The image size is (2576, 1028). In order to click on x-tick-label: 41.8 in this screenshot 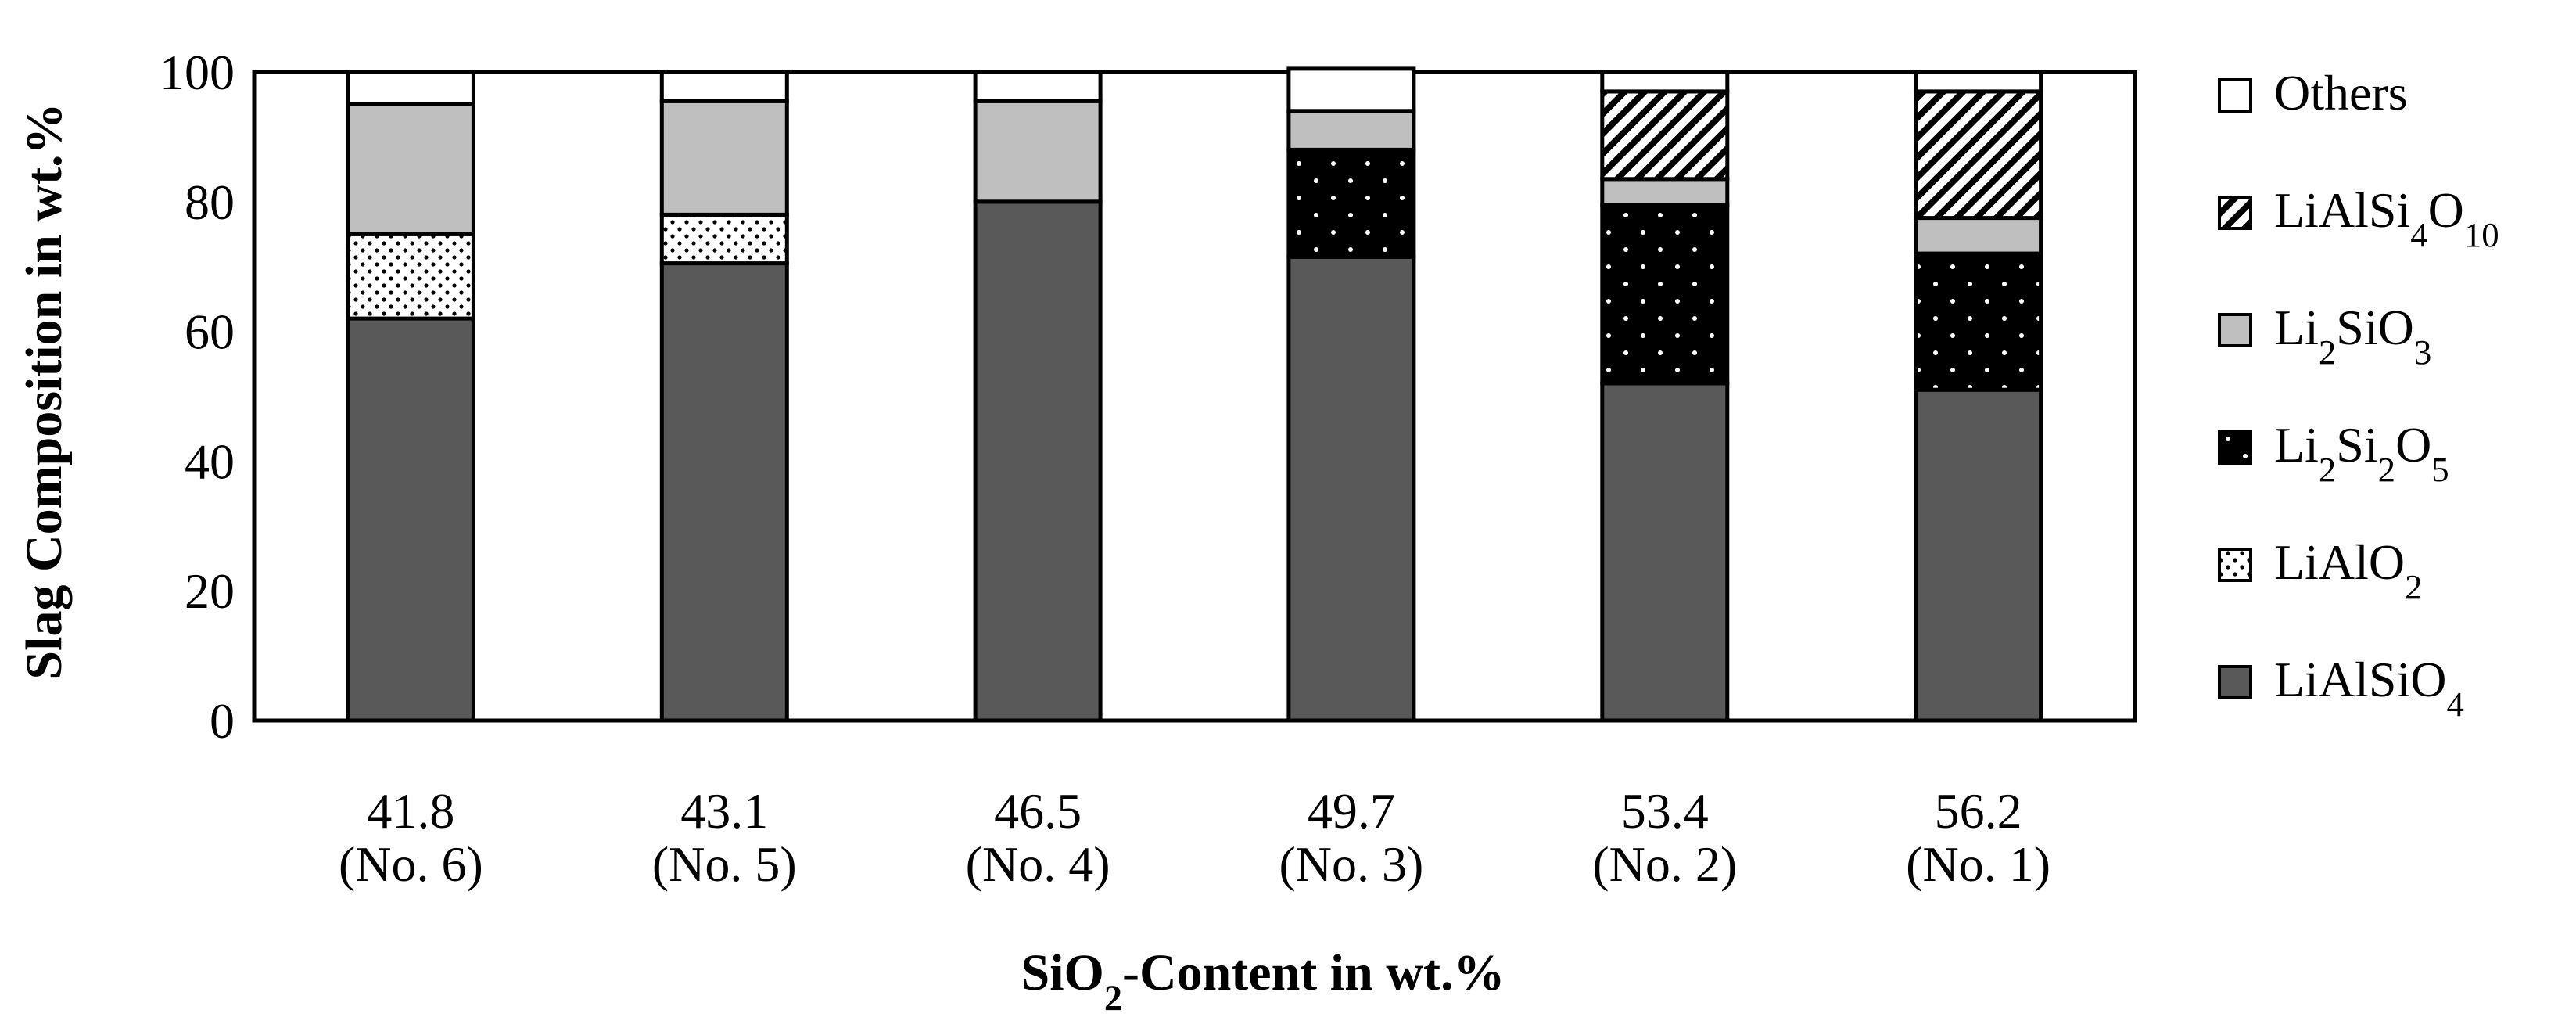, I will do `click(410, 811)`.